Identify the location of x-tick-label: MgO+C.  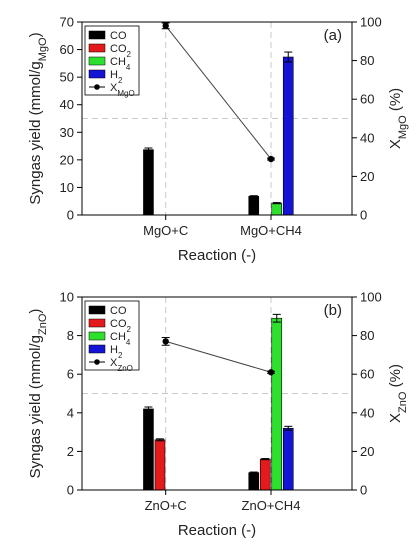
(165, 230).